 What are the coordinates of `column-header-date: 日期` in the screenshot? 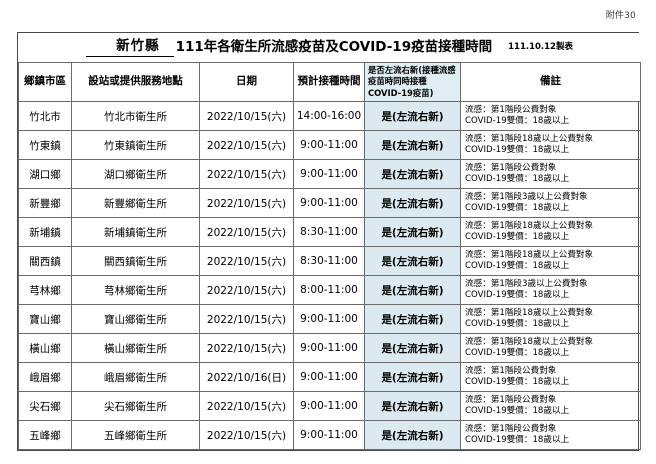 It's located at (246, 82).